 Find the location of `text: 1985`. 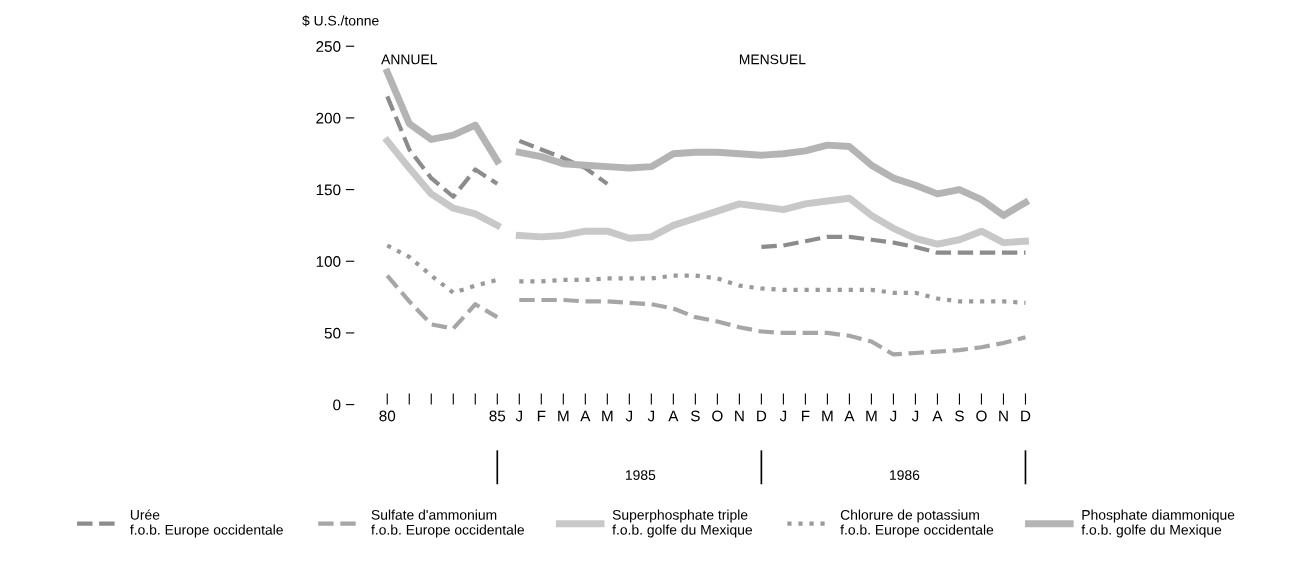

text: 1985 is located at coordinates (640, 475).